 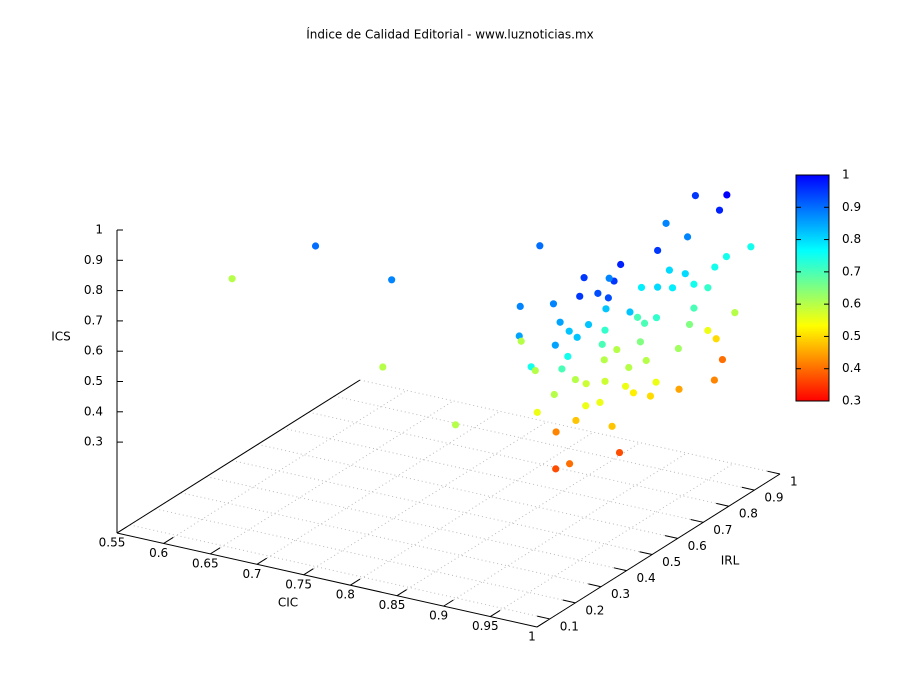 I want to click on y-tick-label: 0.3, so click(x=620, y=594).